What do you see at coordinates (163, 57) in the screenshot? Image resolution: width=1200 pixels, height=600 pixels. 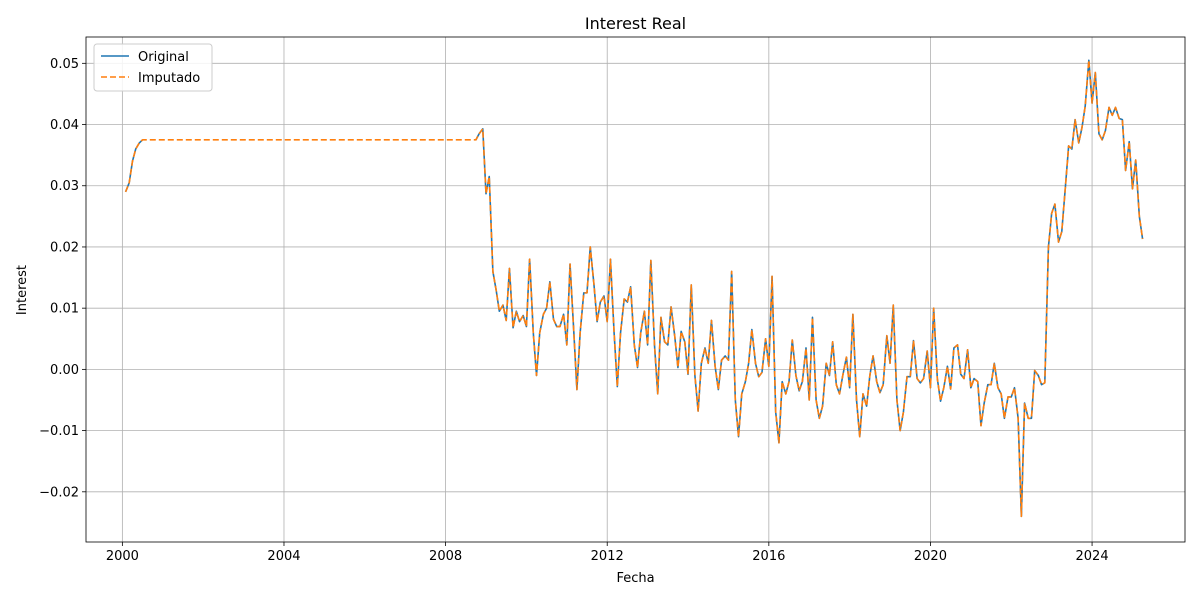 I see `legend-label-original: Original` at bounding box center [163, 57].